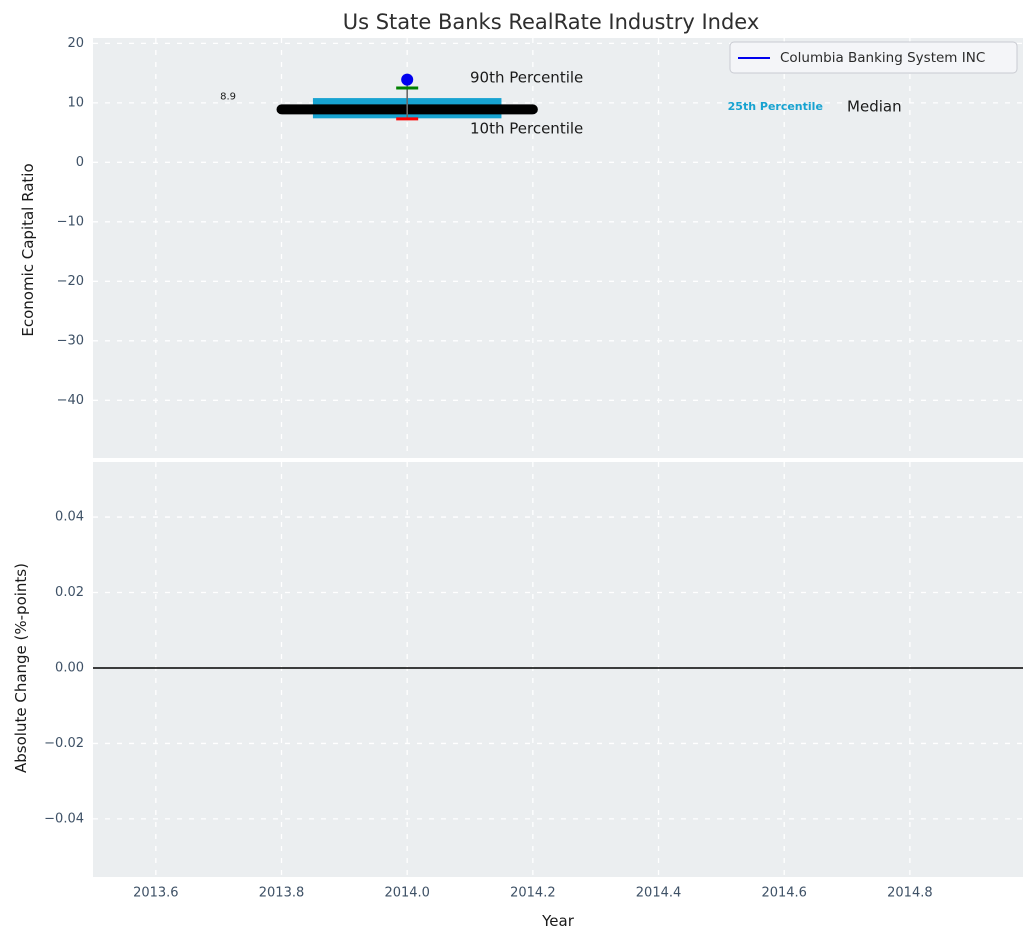 This screenshot has height=942, width=1034. What do you see at coordinates (64, 818) in the screenshot?
I see `y-tick-label: −0.04` at bounding box center [64, 818].